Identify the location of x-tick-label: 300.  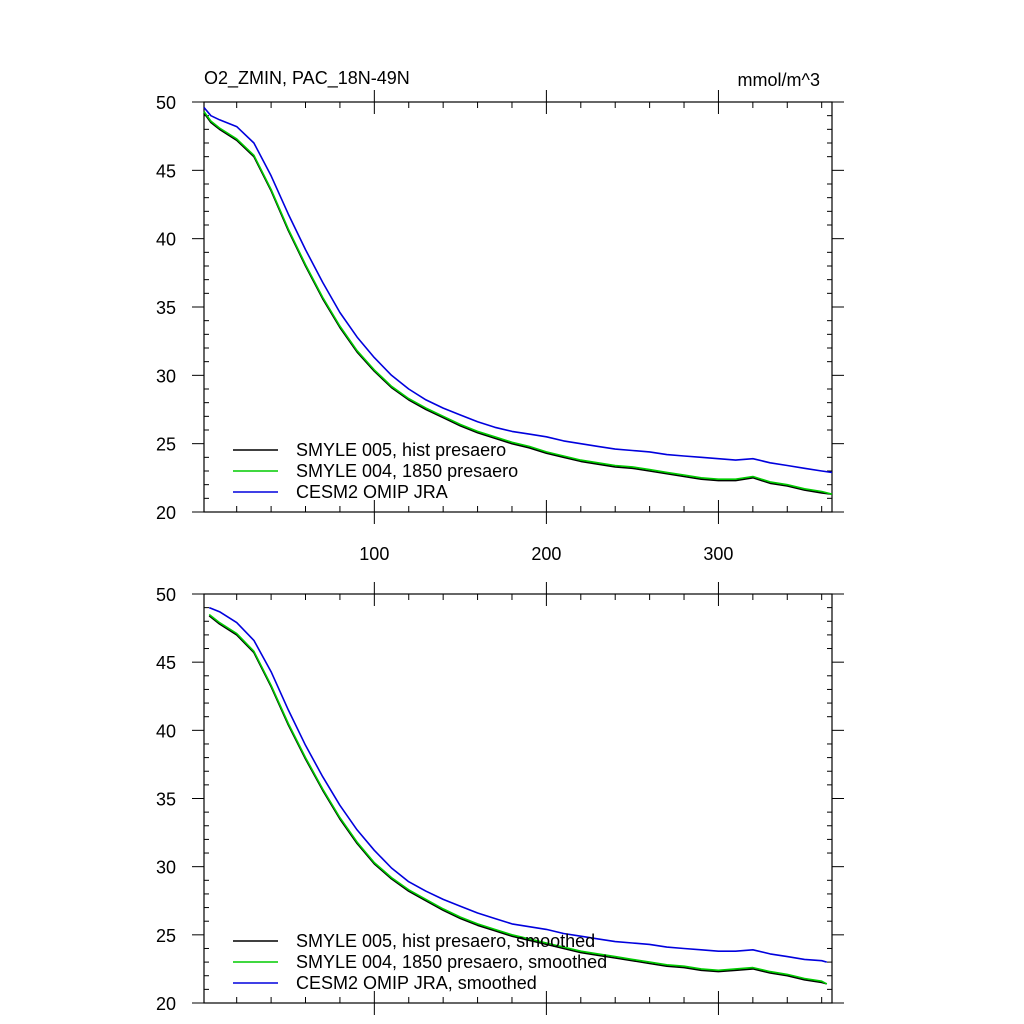
(718, 554).